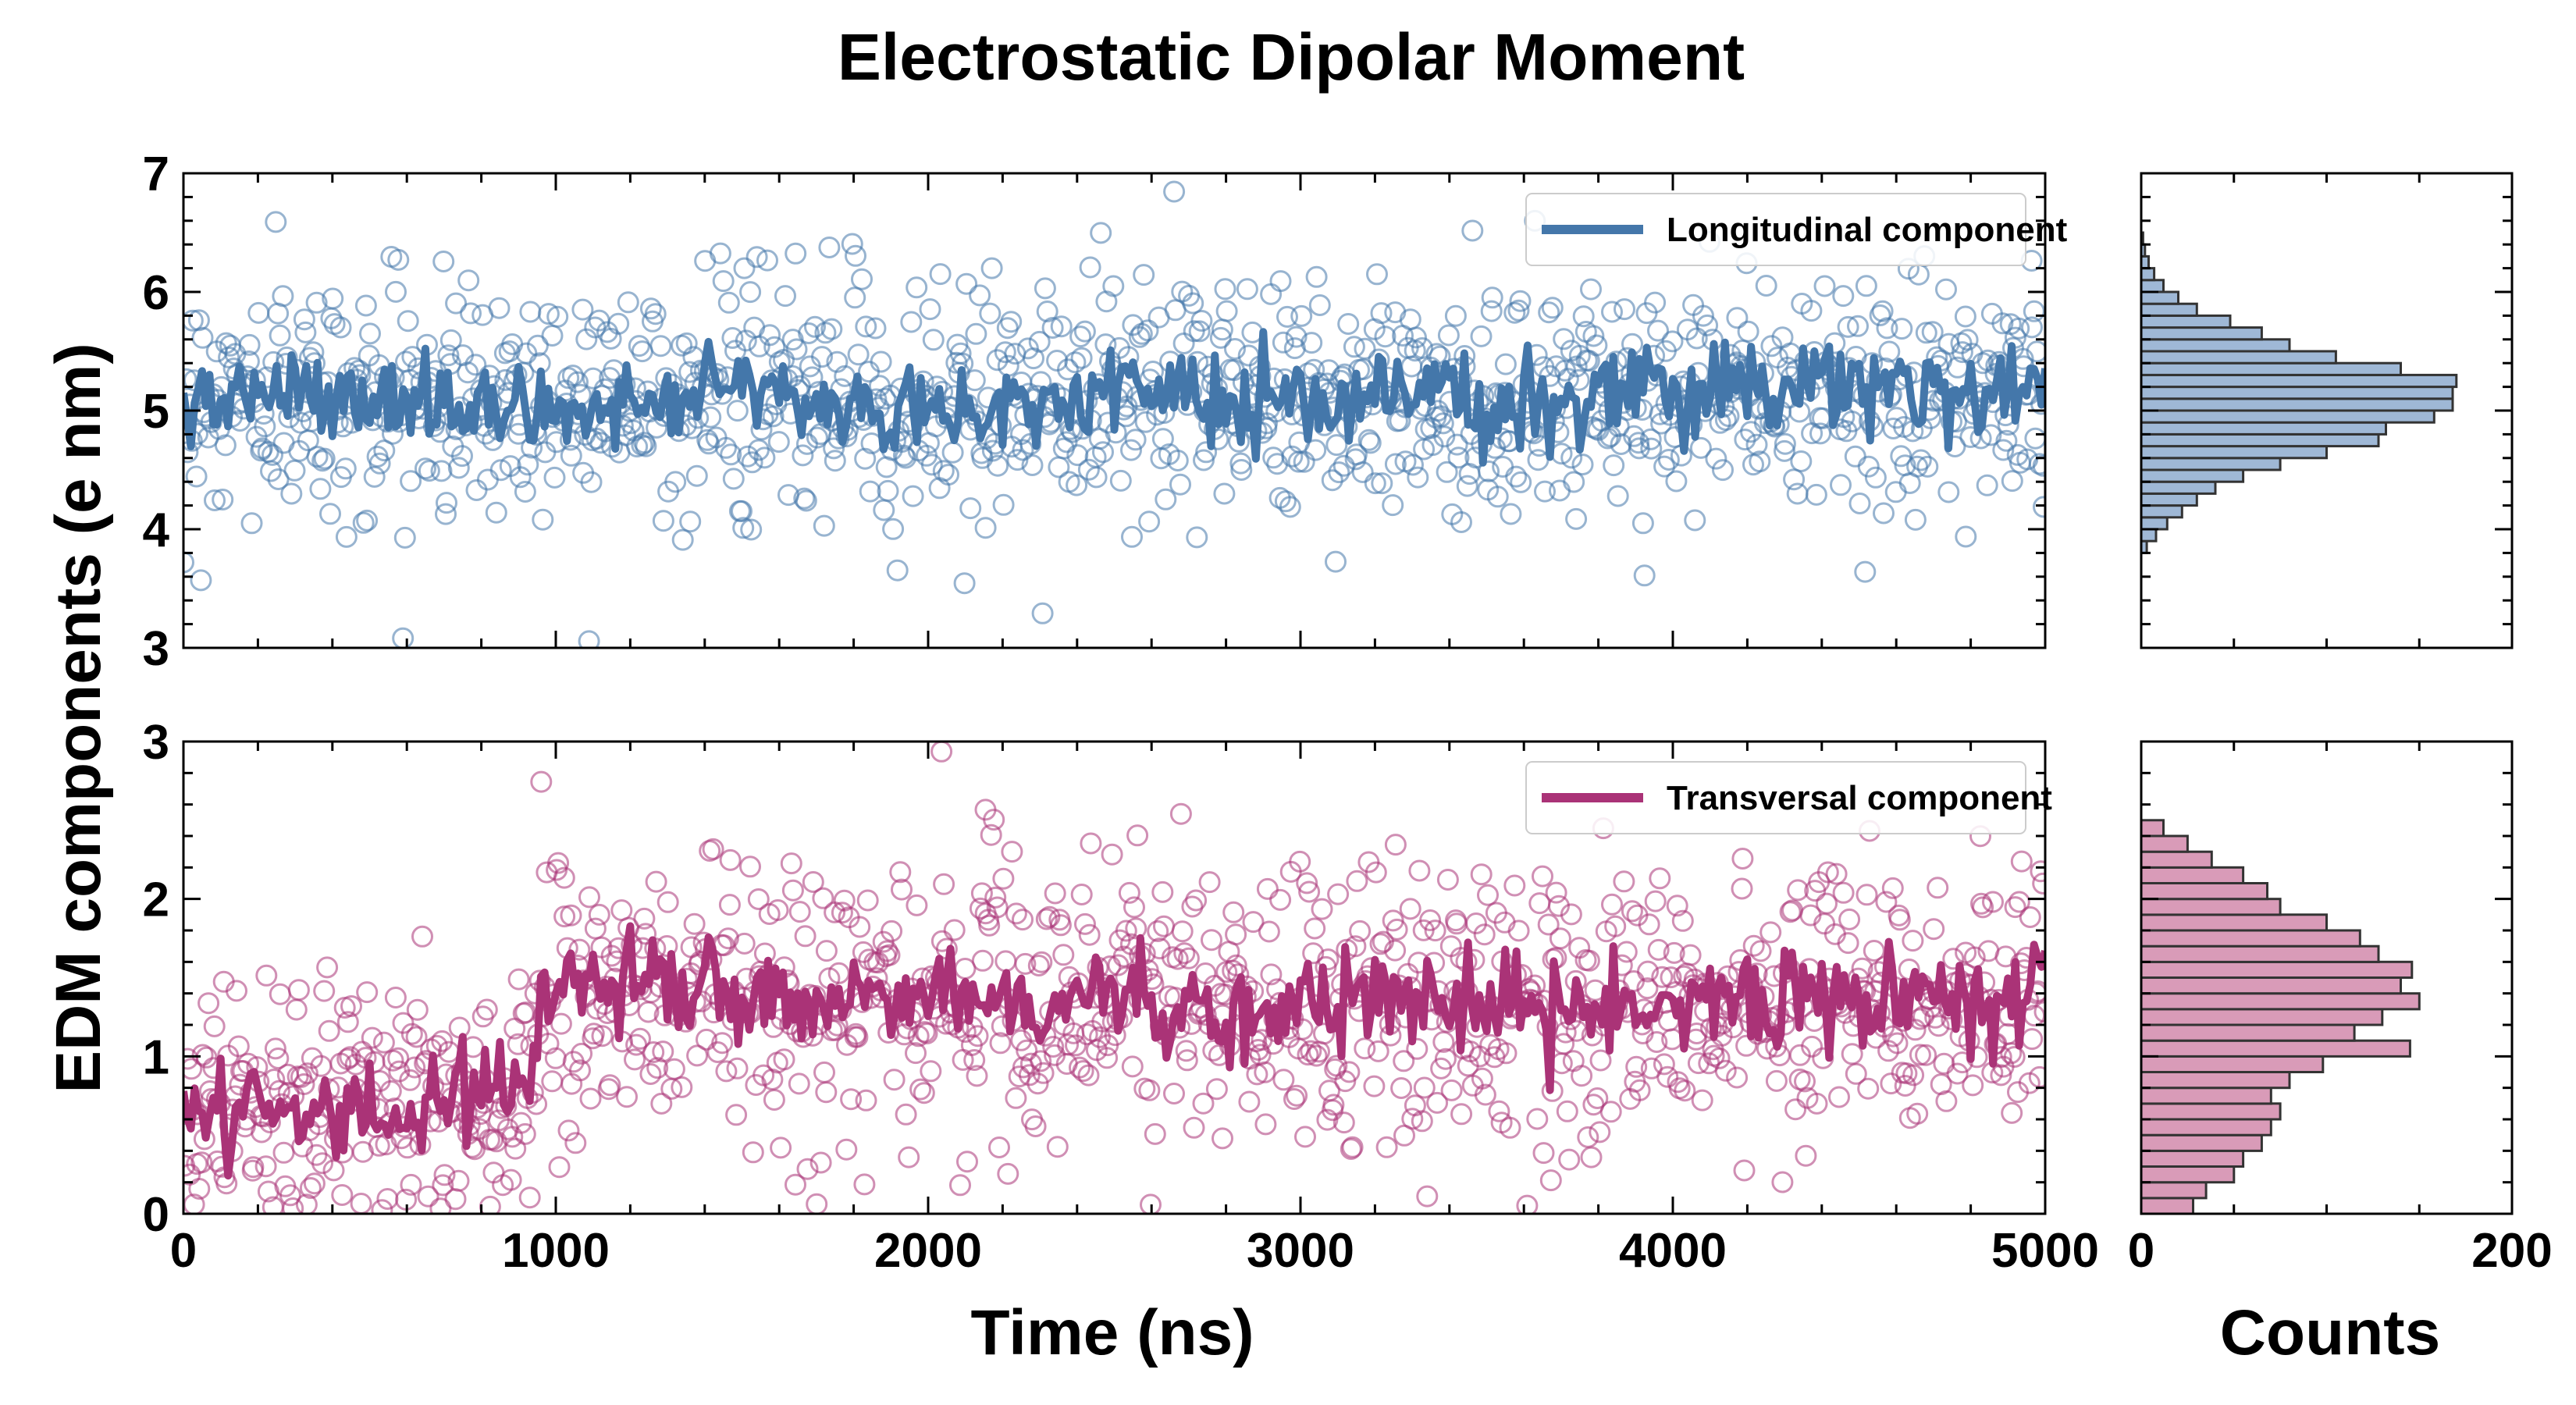 This screenshot has height=1405, width=2576. I want to click on y-tick-label: 3, so click(156, 743).